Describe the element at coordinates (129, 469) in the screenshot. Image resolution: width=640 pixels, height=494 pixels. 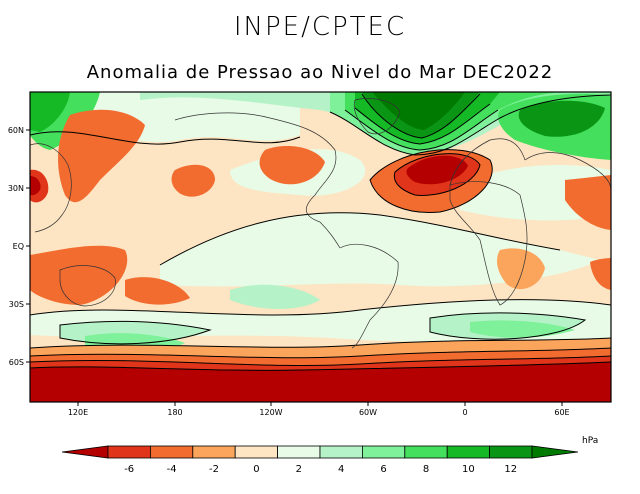
I see `colorbar-tick-label: -6` at that location.